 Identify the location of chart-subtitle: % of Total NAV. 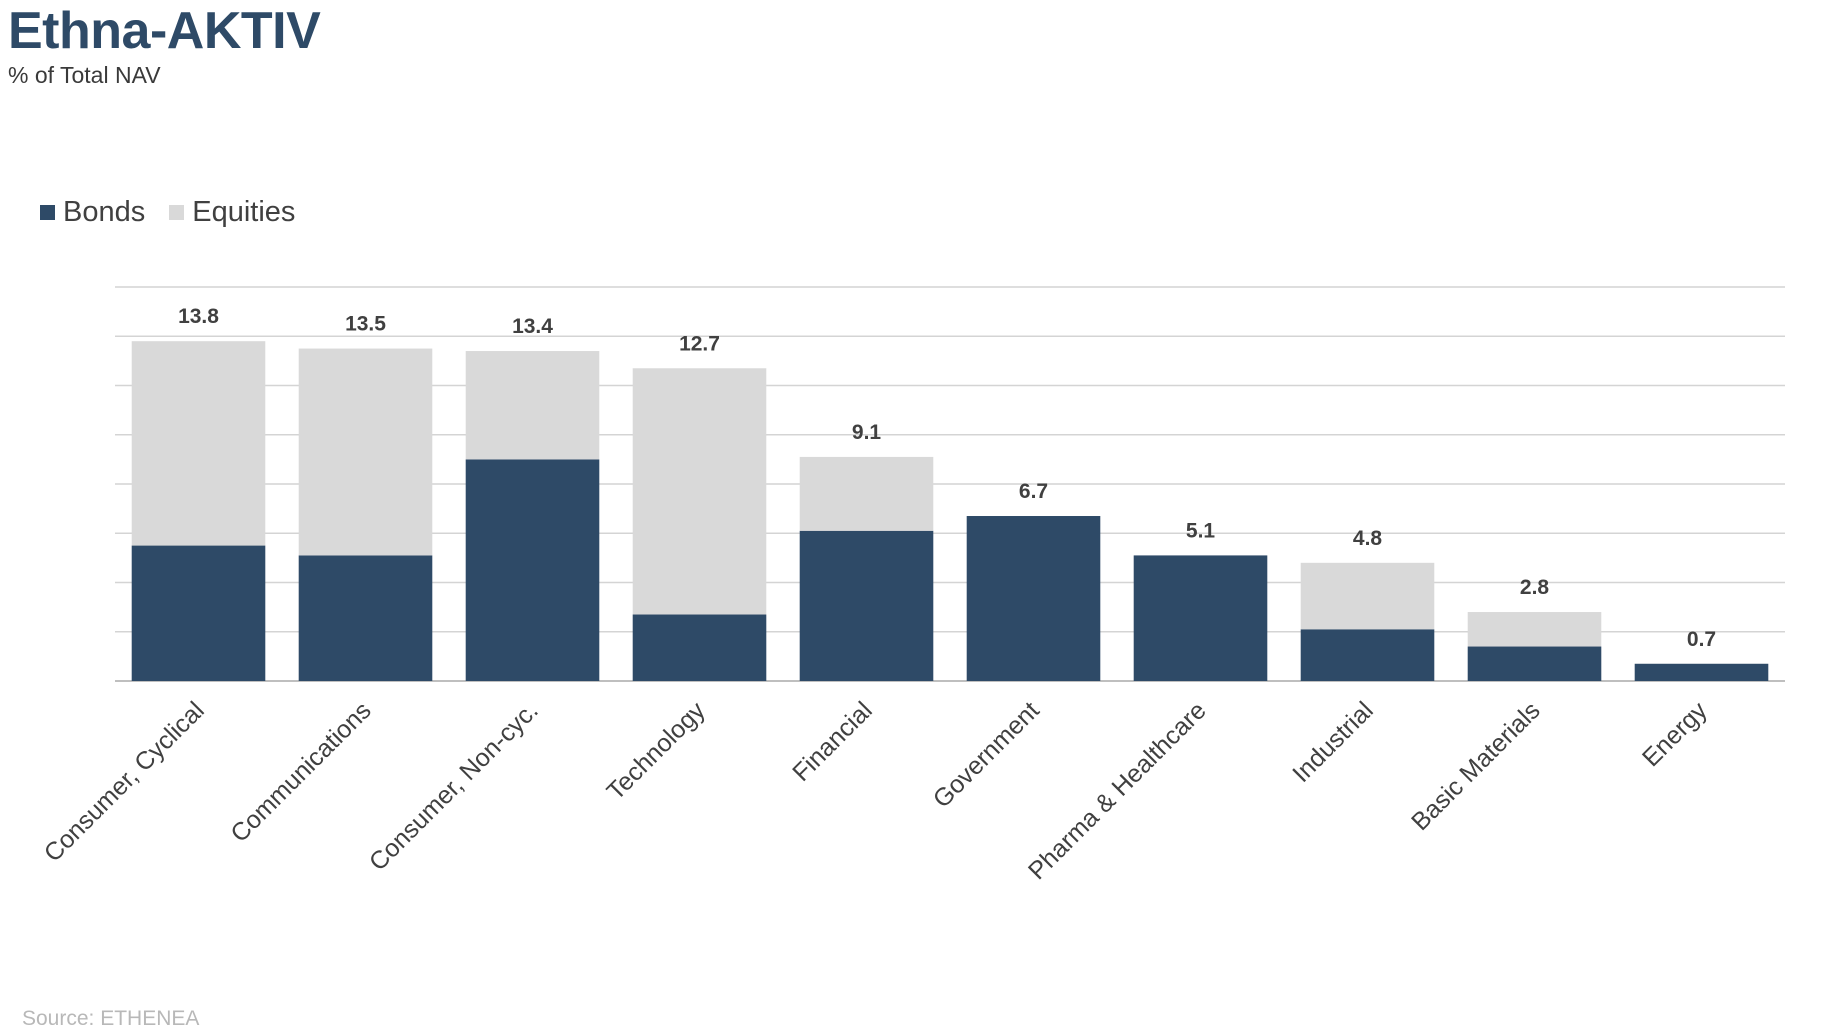
(84, 75).